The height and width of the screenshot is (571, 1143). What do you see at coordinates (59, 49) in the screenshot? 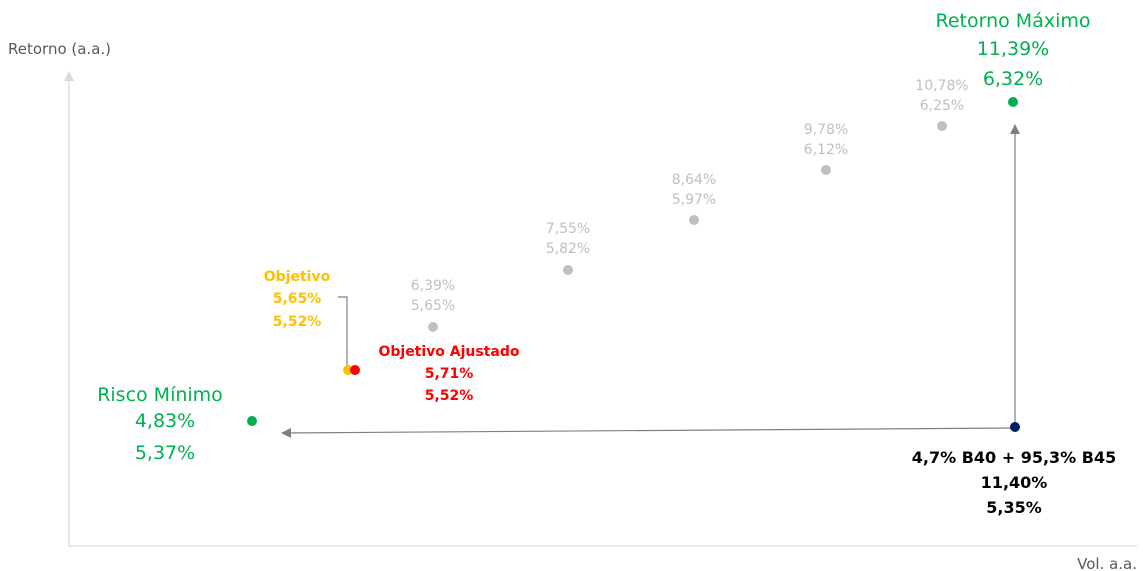
I see `y-axis-title: Retorno (a.a.)` at bounding box center [59, 49].